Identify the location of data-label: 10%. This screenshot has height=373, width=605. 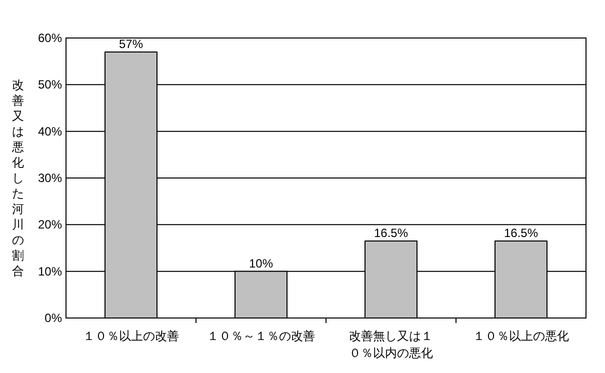
(261, 263).